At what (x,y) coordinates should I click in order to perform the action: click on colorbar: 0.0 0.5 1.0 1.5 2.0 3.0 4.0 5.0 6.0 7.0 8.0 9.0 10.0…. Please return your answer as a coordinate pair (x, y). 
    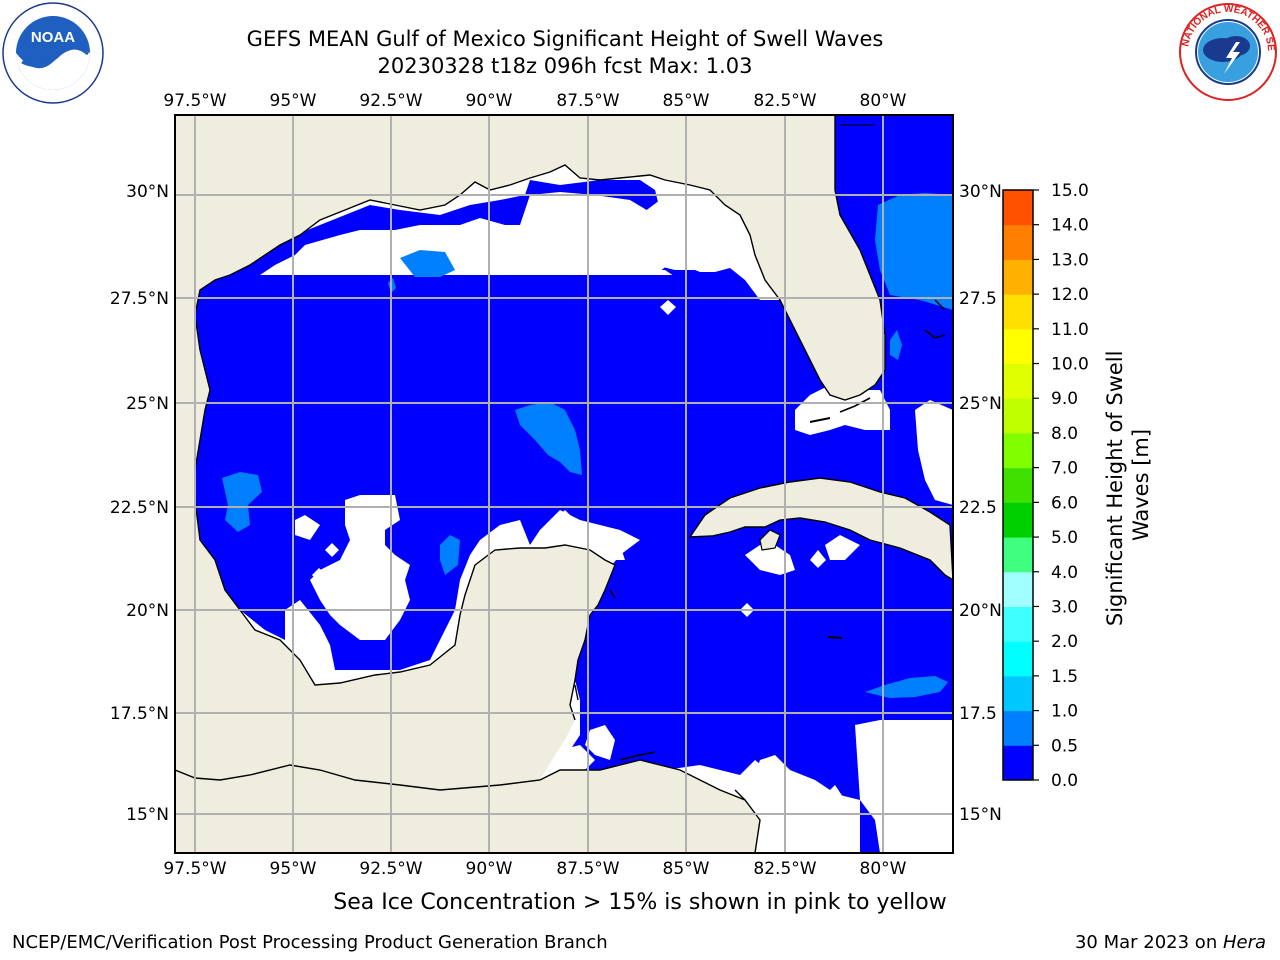
    Looking at the image, I should click on (1045, 486).